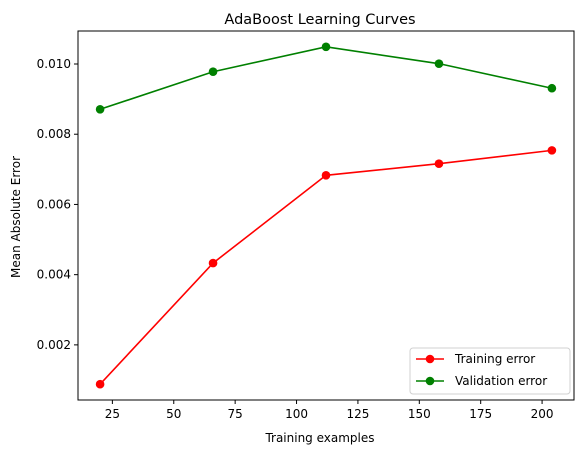 This screenshot has height=455, width=584. Describe the element at coordinates (542, 414) in the screenshot. I see `x-tick-label: 200` at that location.